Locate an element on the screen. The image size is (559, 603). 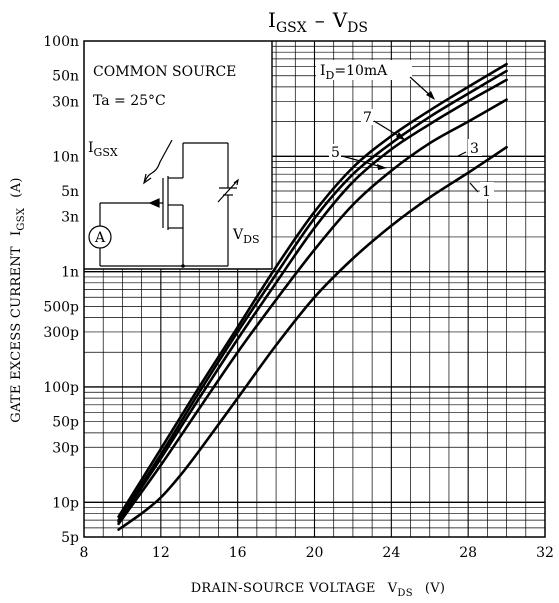
curve-label-3: 3 is located at coordinates (474, 149).